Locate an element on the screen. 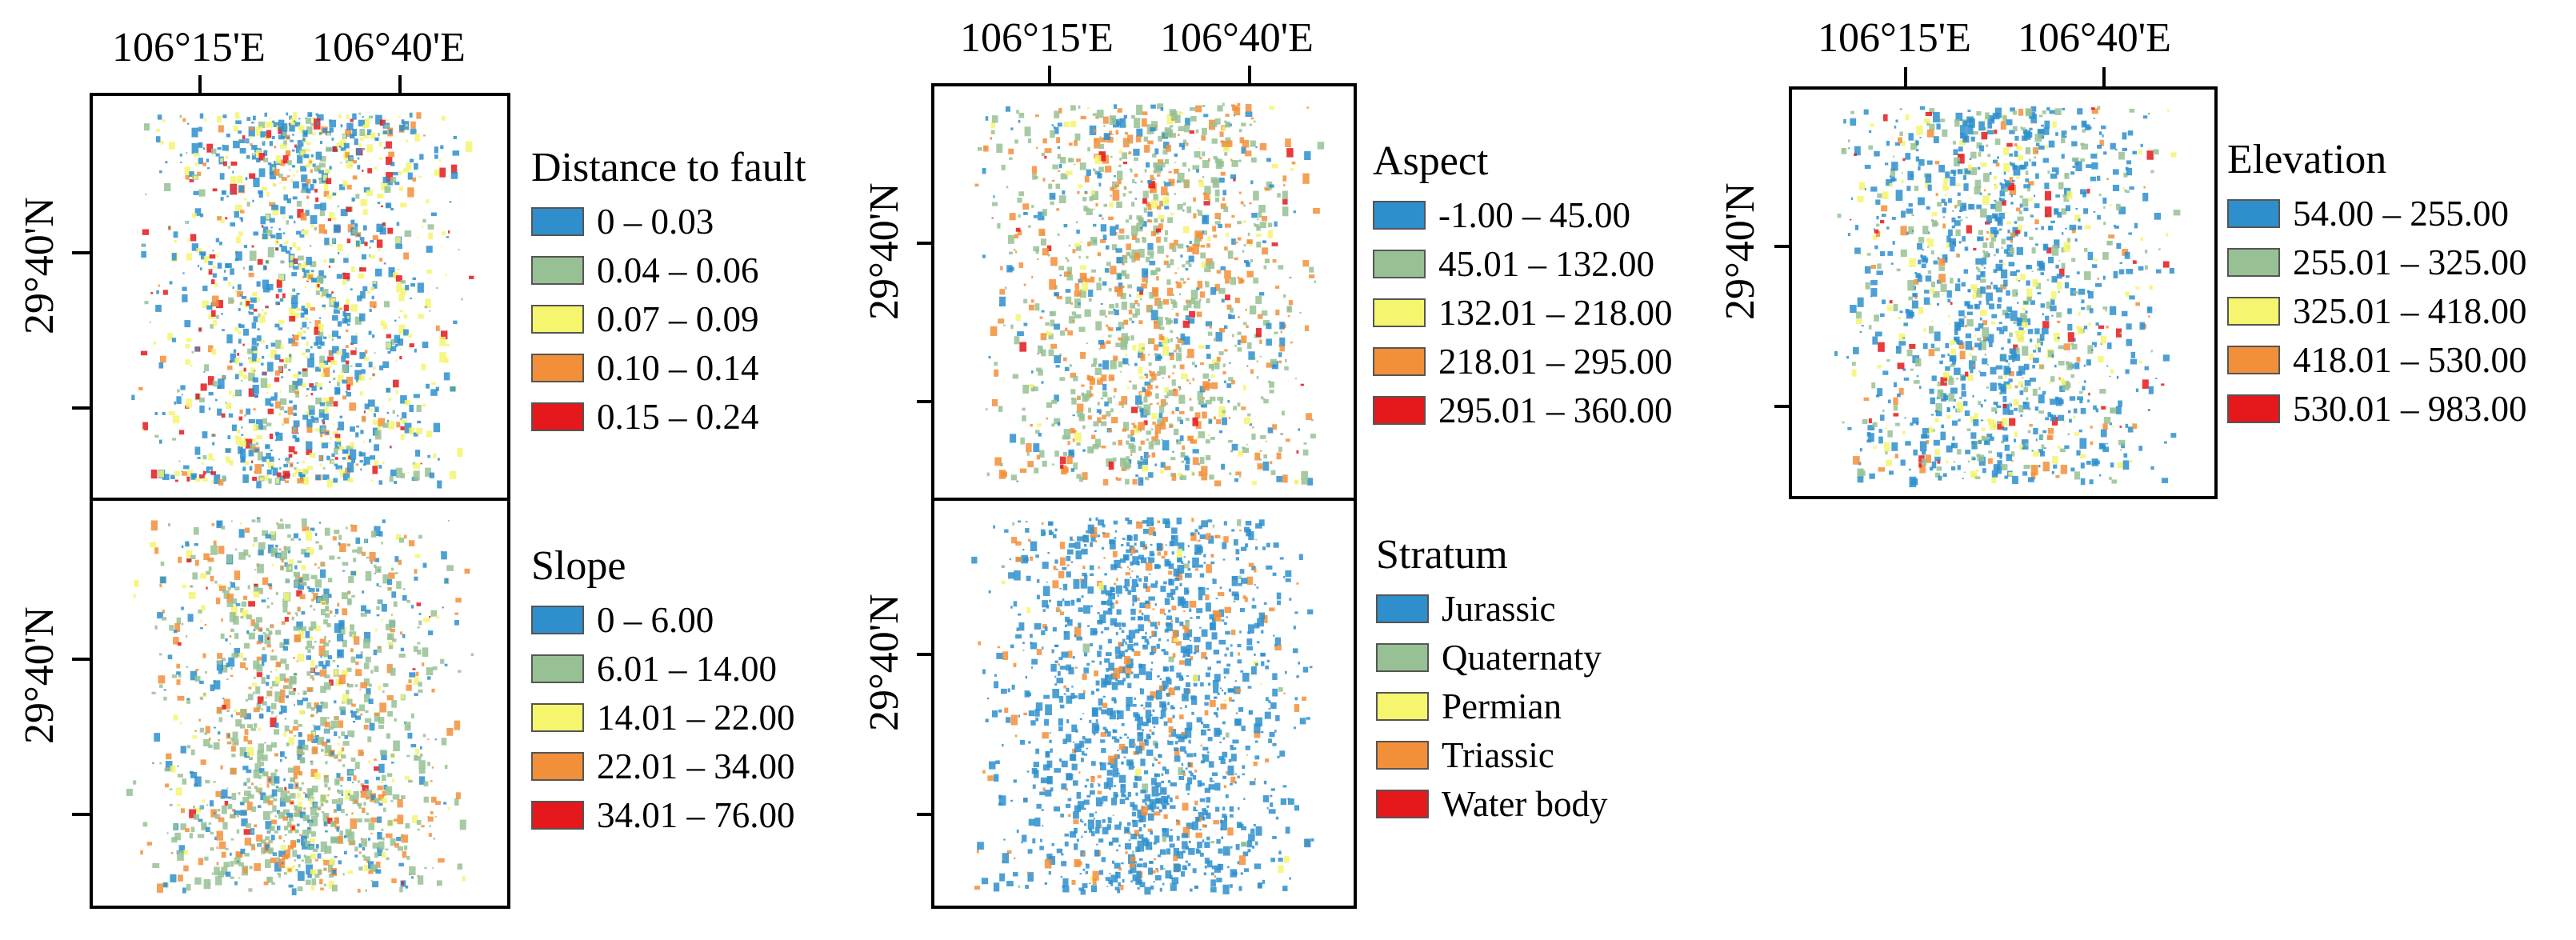 This screenshot has height=940, width=2576. legend-label: 295.01 – 360.00 is located at coordinates (1555, 410).